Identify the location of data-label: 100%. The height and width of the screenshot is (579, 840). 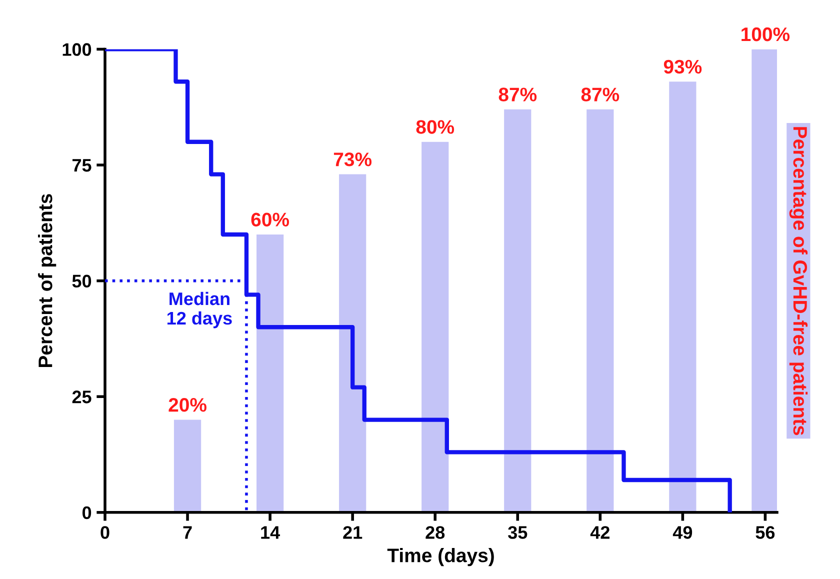
(766, 34).